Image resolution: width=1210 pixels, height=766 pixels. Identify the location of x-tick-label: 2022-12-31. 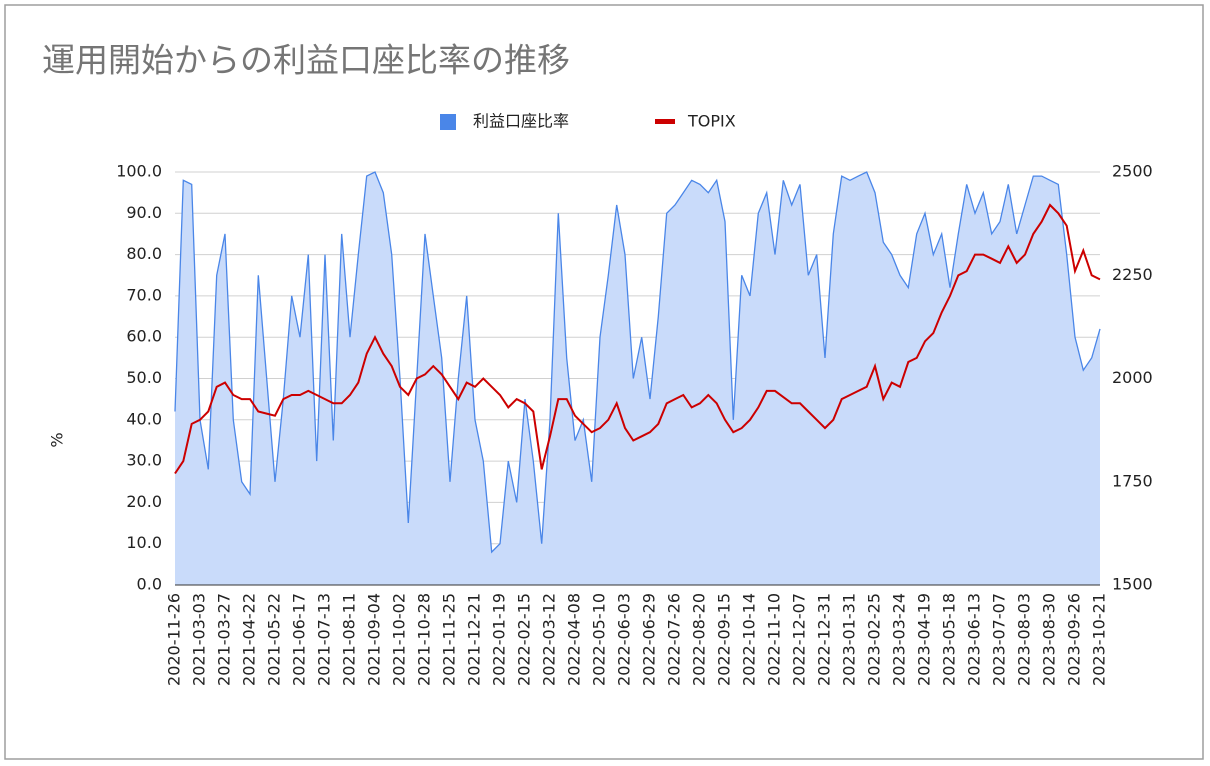
(824, 639).